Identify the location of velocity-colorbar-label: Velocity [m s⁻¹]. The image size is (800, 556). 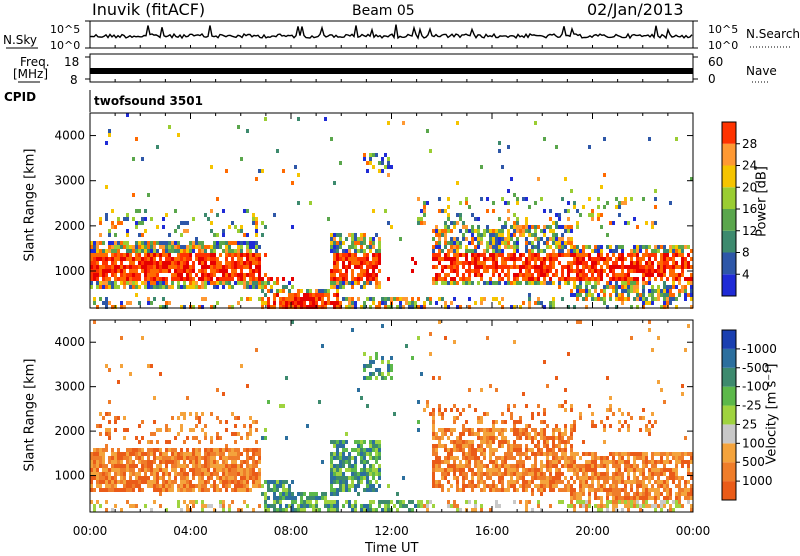
(772, 414).